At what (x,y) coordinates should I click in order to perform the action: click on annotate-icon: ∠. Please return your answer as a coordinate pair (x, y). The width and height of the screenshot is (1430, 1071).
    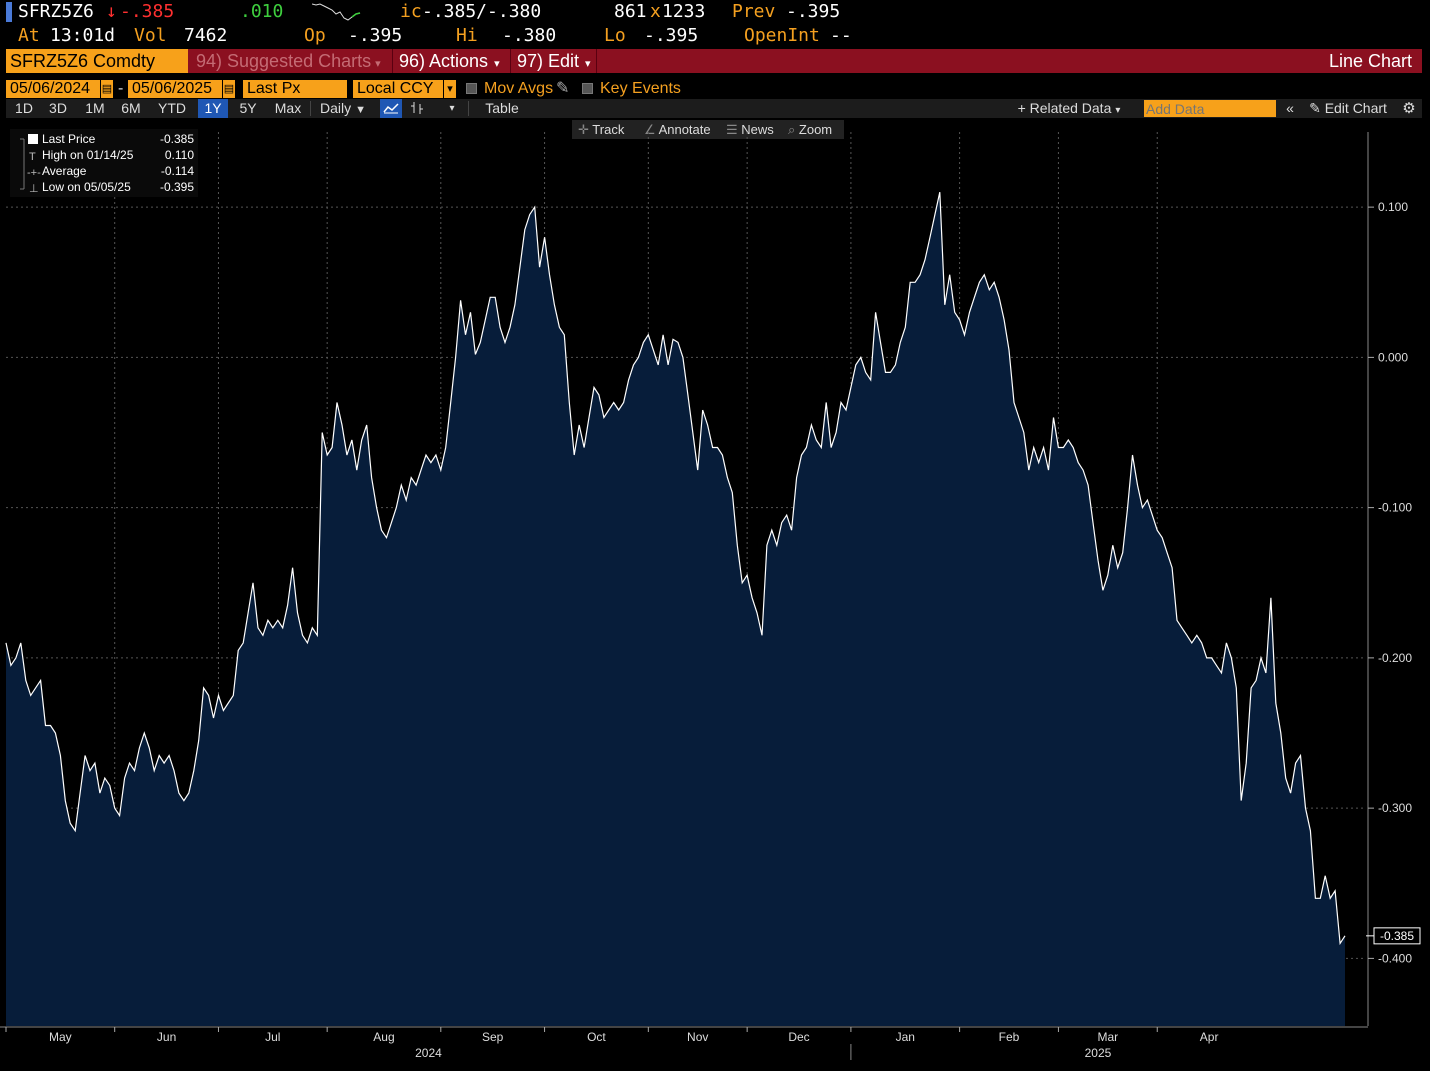
    Looking at the image, I should click on (650, 129).